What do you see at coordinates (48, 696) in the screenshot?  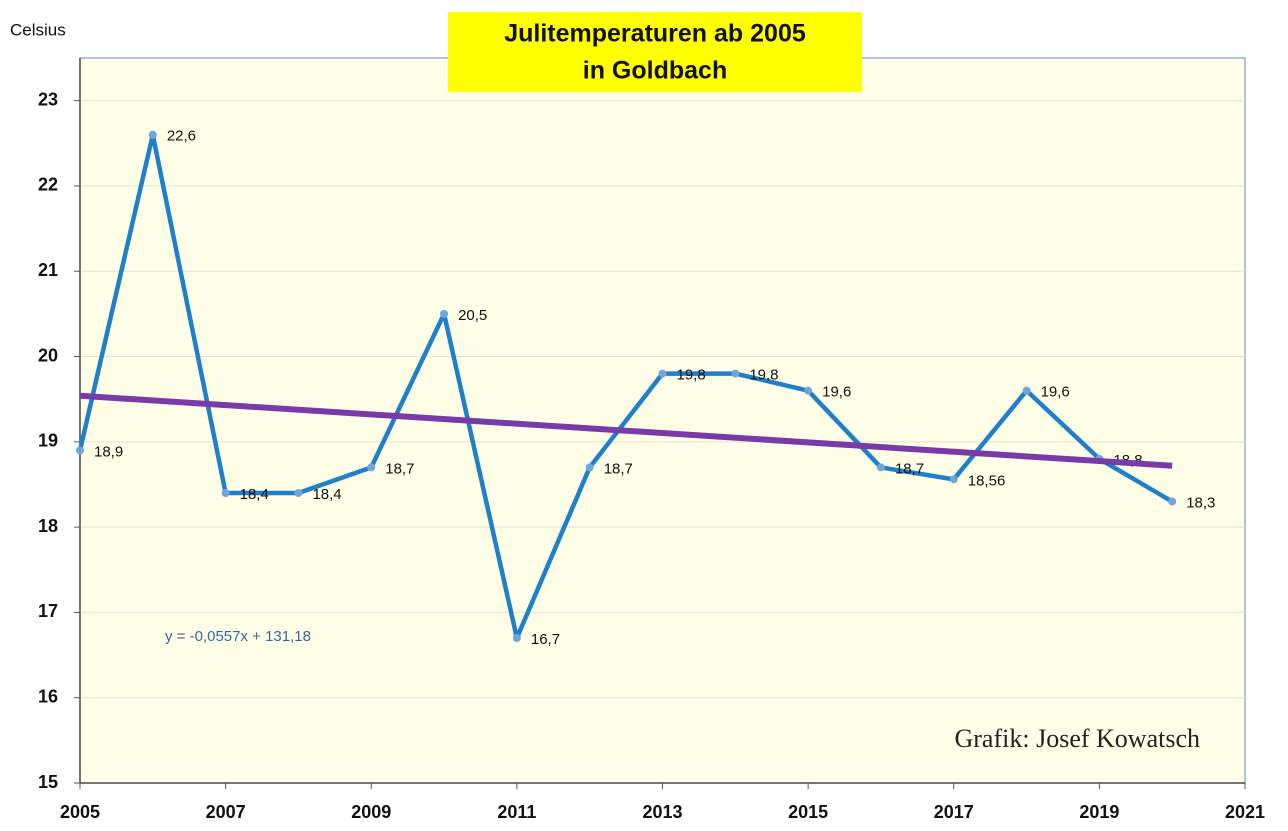 I see `y-tick-label: 16` at bounding box center [48, 696].